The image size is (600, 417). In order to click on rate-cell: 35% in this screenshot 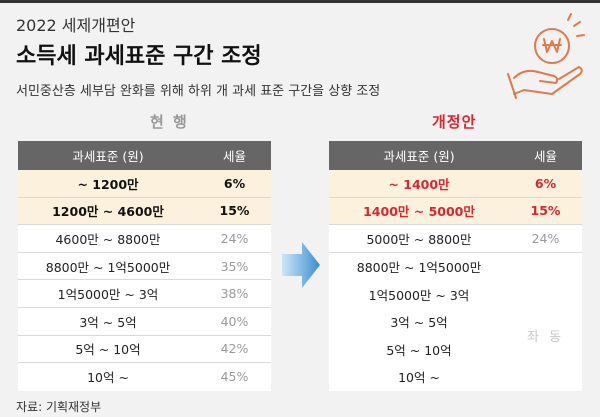, I will do `click(234, 266)`.